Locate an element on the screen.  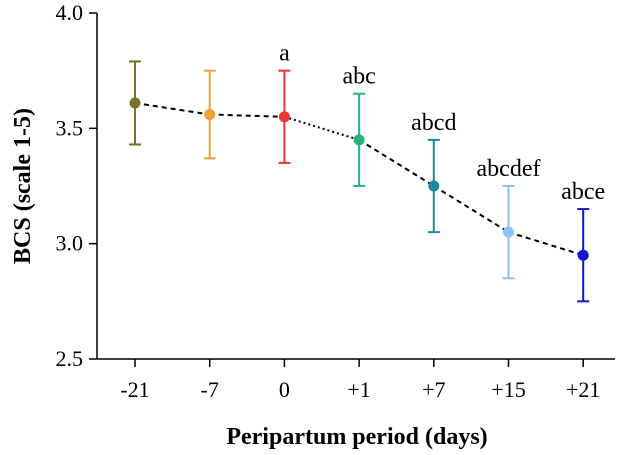
x-tick-label: 0 is located at coordinates (284, 389).